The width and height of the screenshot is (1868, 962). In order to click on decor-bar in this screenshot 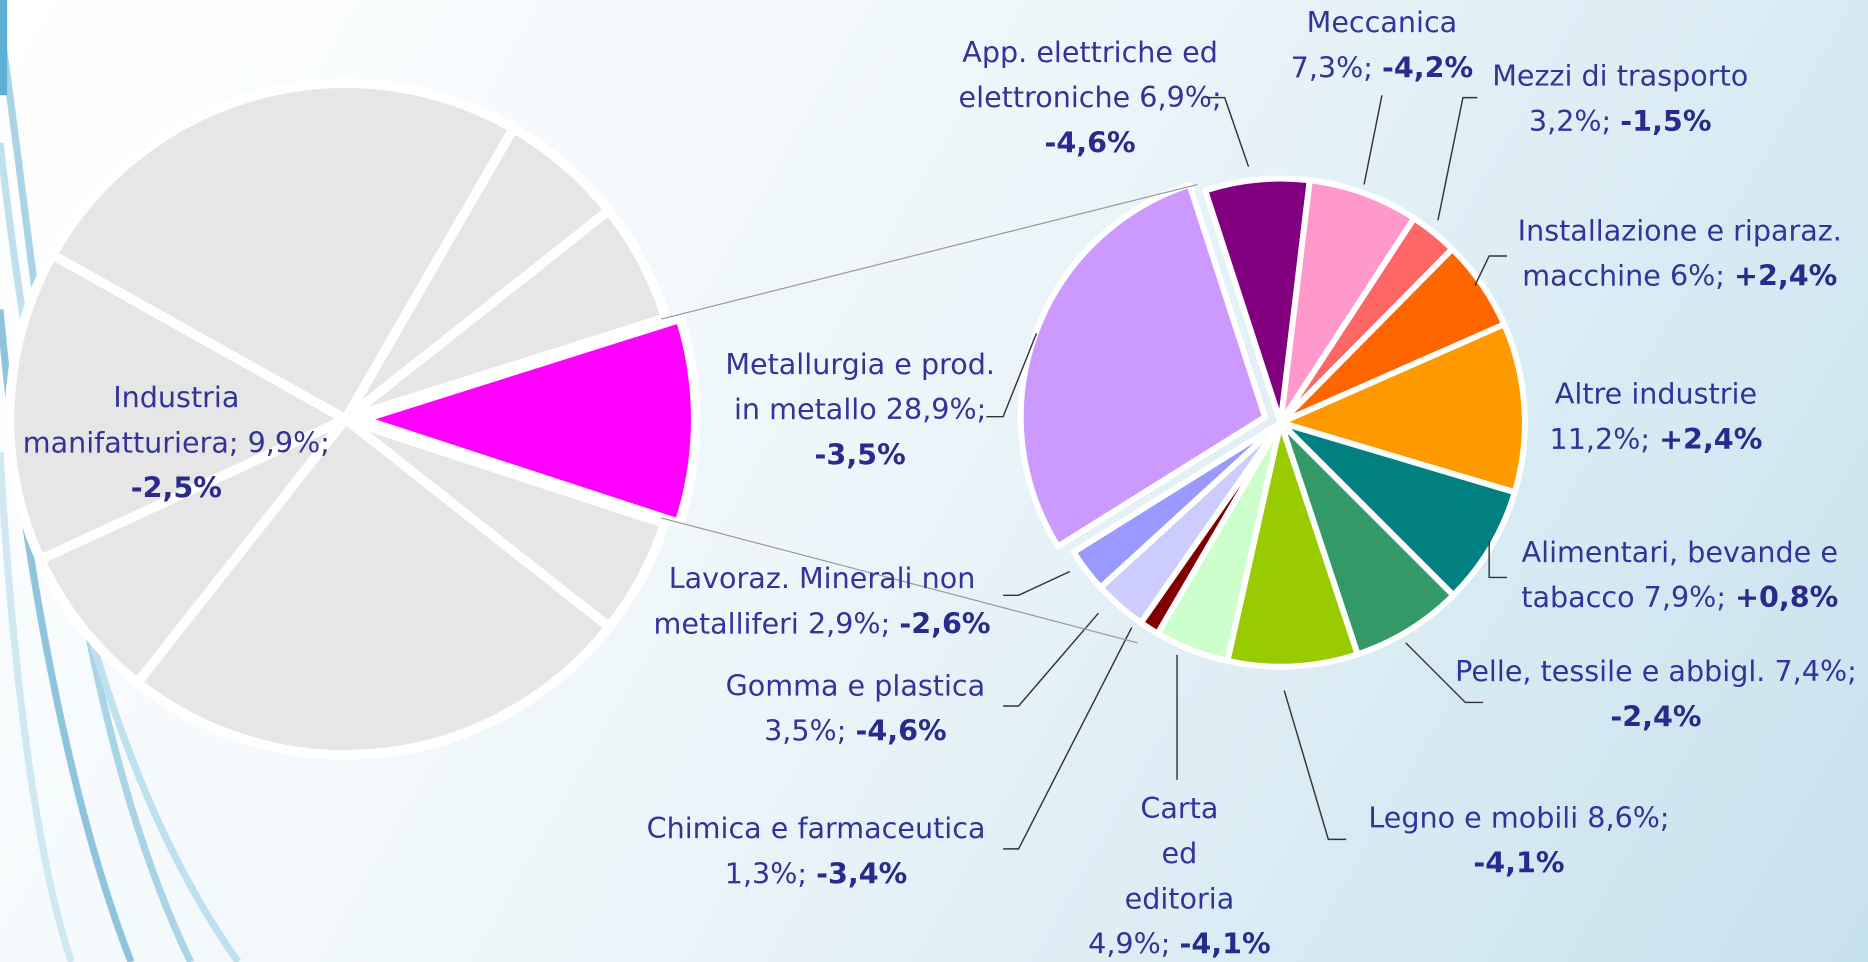, I will do `click(4, 48)`.